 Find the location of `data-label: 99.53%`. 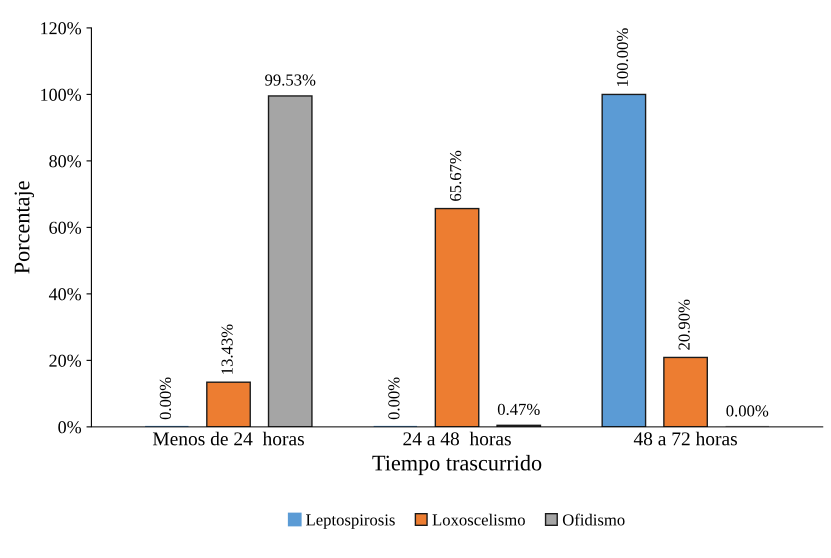

data-label: 99.53% is located at coordinates (290, 80).